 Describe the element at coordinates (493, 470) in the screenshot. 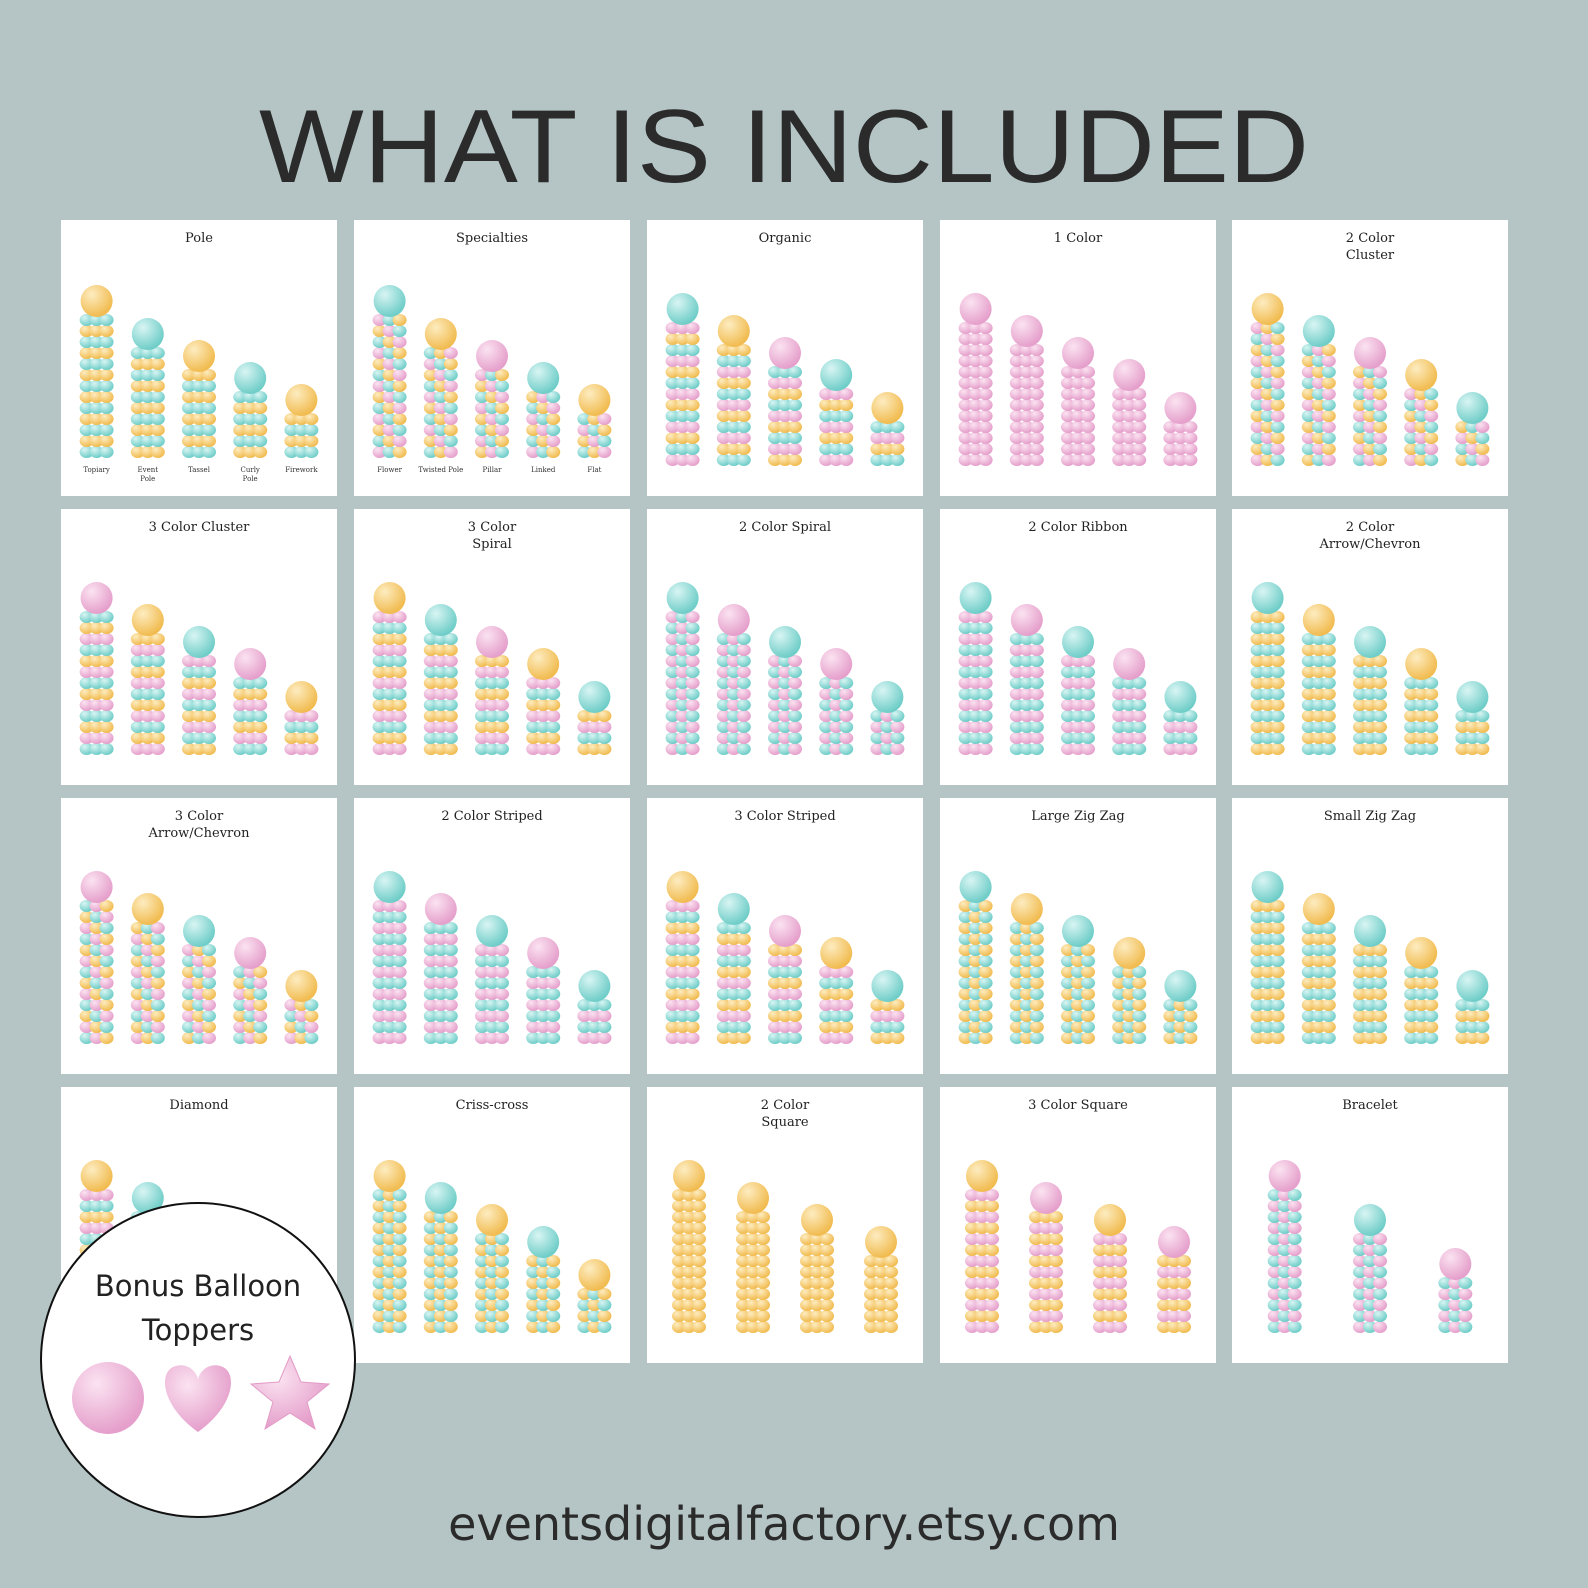

I see `column-label: Pillar` at that location.